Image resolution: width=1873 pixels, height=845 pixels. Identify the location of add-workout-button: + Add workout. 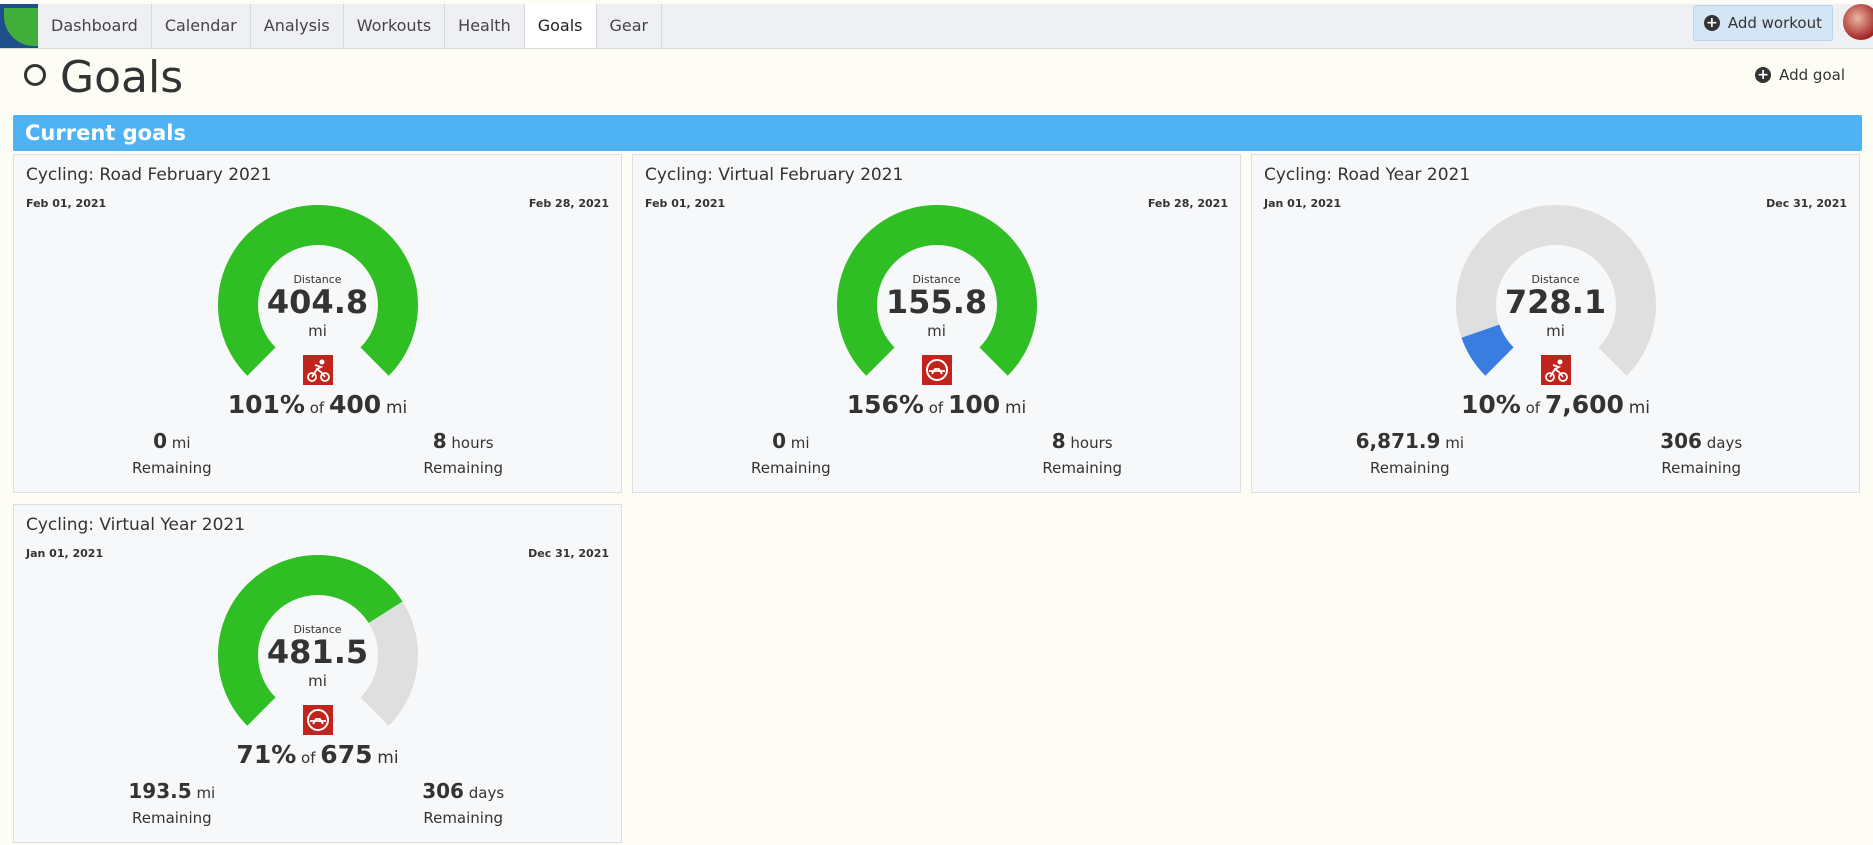
(1762, 23).